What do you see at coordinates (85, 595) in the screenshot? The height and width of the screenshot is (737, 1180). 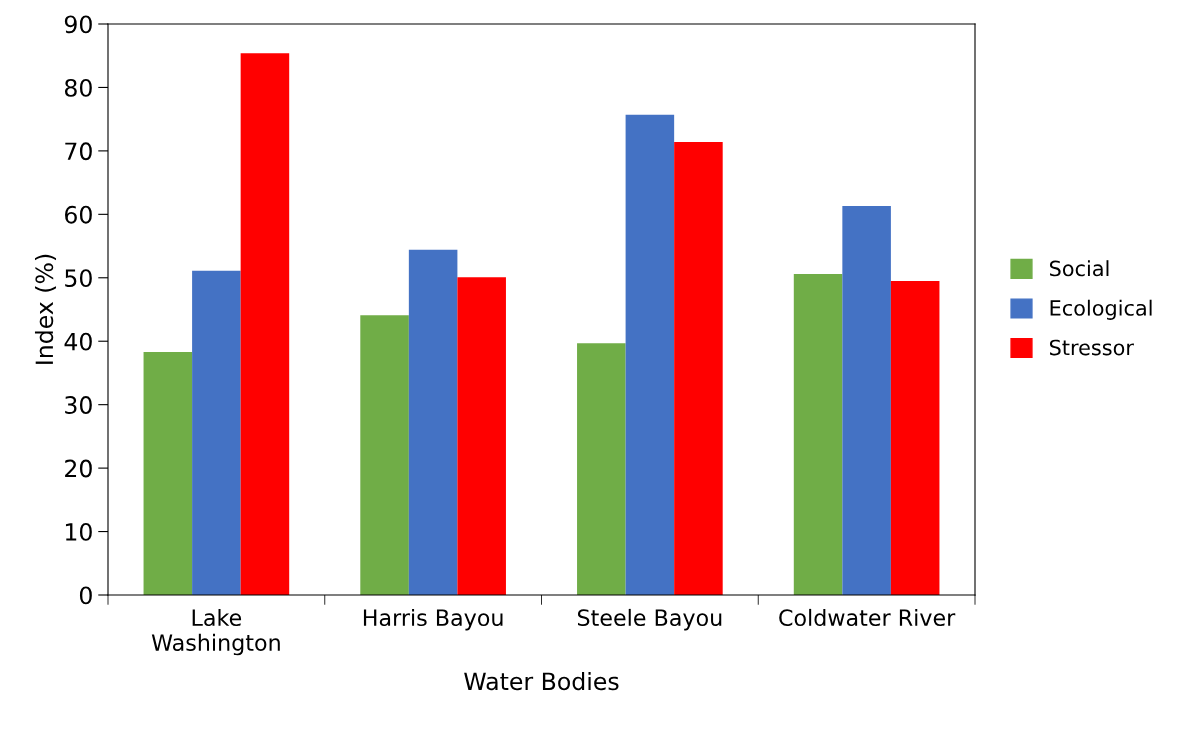 I see `y-tick-label: 0` at bounding box center [85, 595].